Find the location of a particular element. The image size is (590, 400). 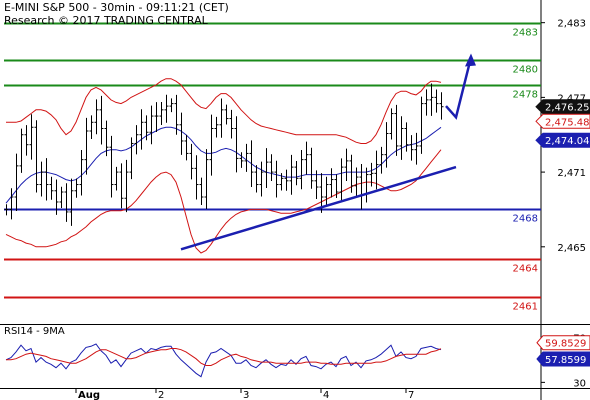

rsi-value-label: 59.8529 is located at coordinates (565, 344).